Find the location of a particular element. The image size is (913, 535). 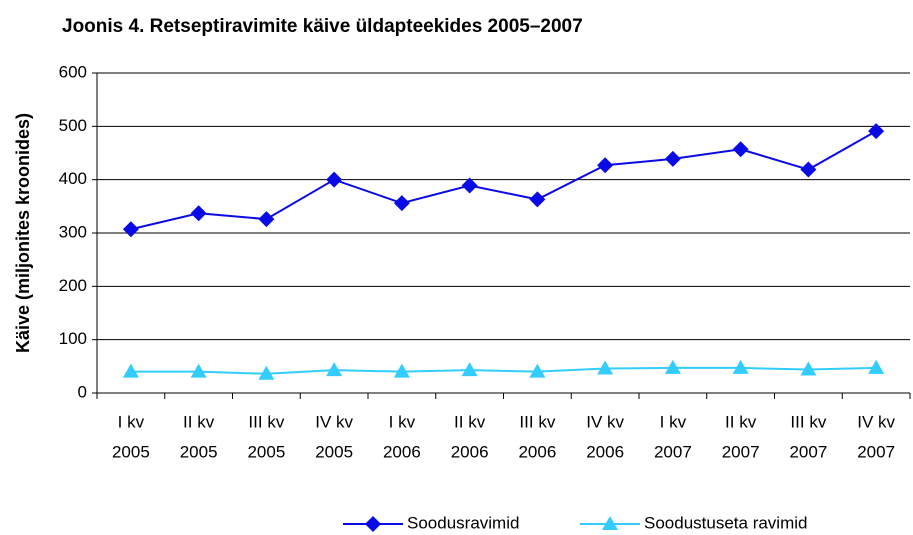

legend-label: Soodusravimid is located at coordinates (463, 522).